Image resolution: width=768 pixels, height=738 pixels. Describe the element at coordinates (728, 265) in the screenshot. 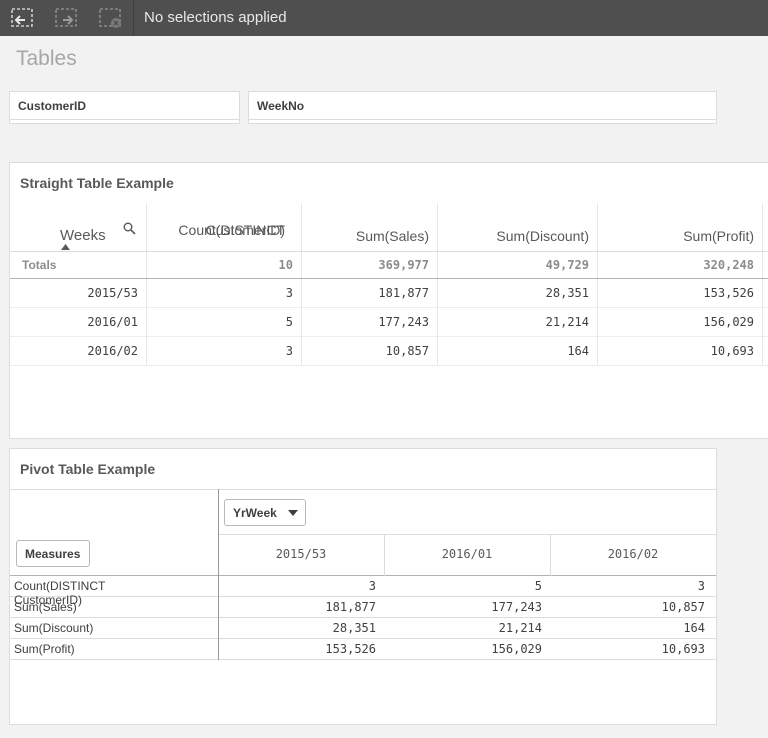

I see `totals-value: 320,248` at that location.